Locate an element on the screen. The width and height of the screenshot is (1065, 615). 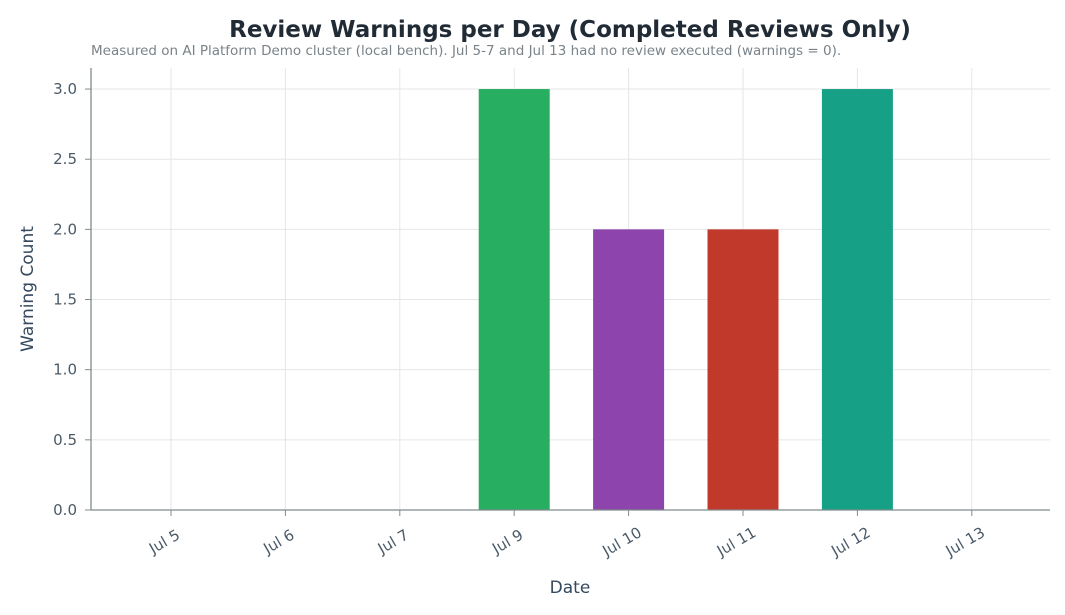
x-tick-label: Jul 13 is located at coordinates (965, 541).